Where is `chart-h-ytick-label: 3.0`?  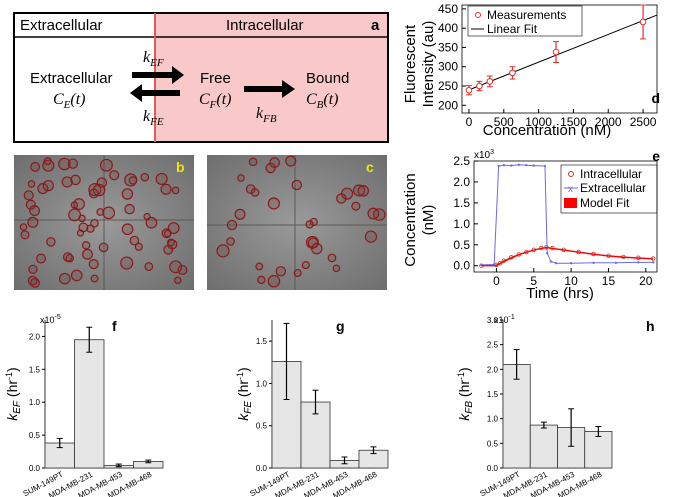 chart-h-ytick-label: 3.0 is located at coordinates (493, 320).